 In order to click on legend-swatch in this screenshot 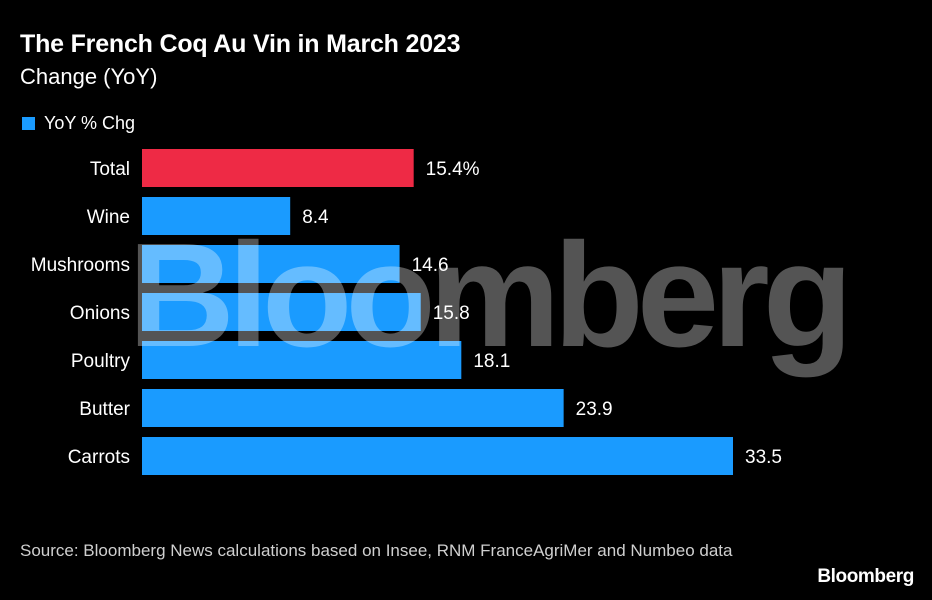, I will do `click(28, 123)`.